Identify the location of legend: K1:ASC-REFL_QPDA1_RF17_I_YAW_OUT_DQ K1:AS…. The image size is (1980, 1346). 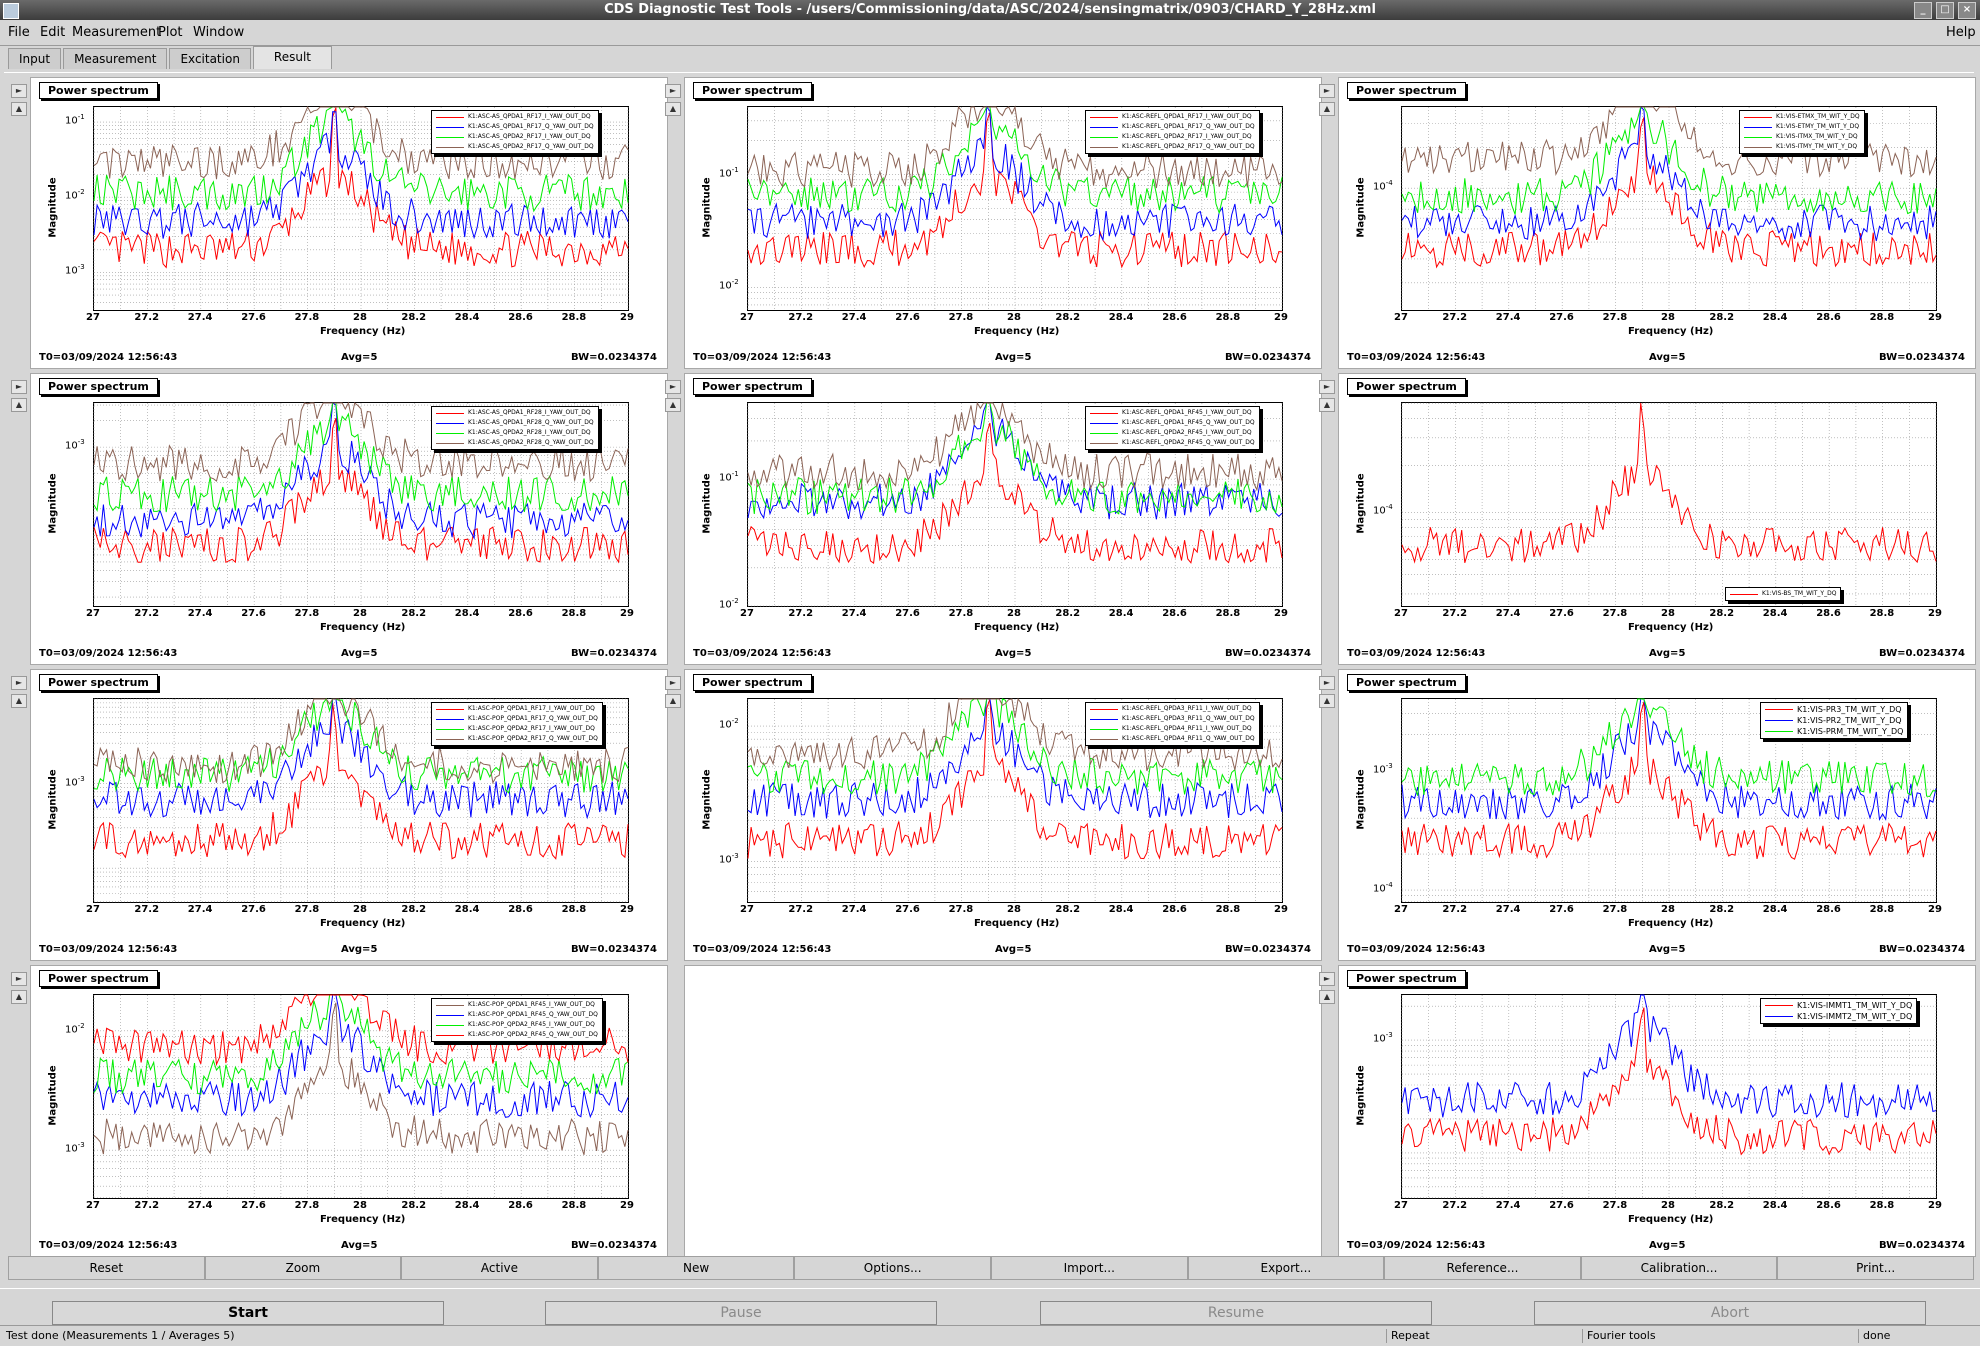
(1172, 132).